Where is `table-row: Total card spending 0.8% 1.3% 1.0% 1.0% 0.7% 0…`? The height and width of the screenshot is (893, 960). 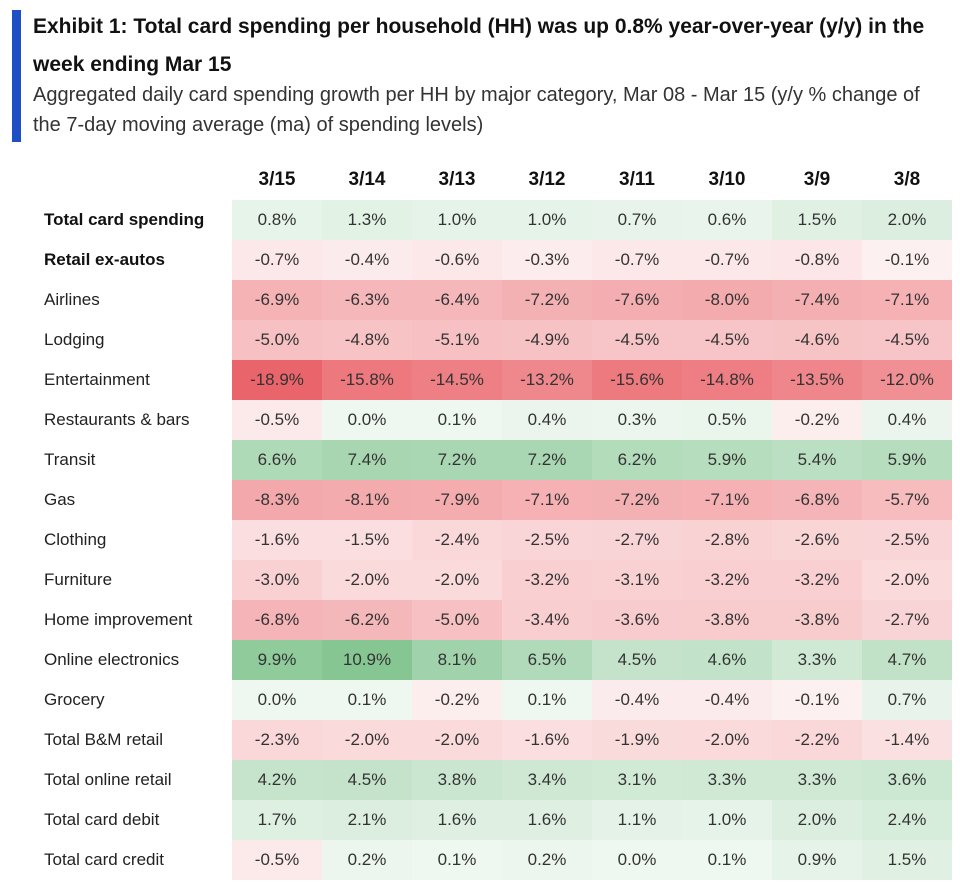
table-row: Total card spending 0.8% 1.3% 1.0% 1.0% 0.7% 0… is located at coordinates (492, 220).